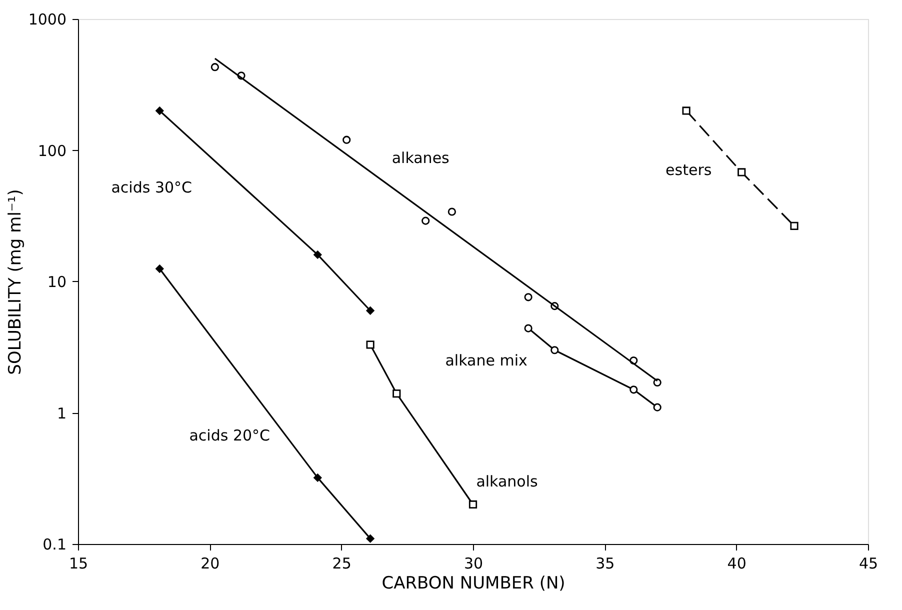  What do you see at coordinates (78, 563) in the screenshot?
I see `x-tick-label: 15` at bounding box center [78, 563].